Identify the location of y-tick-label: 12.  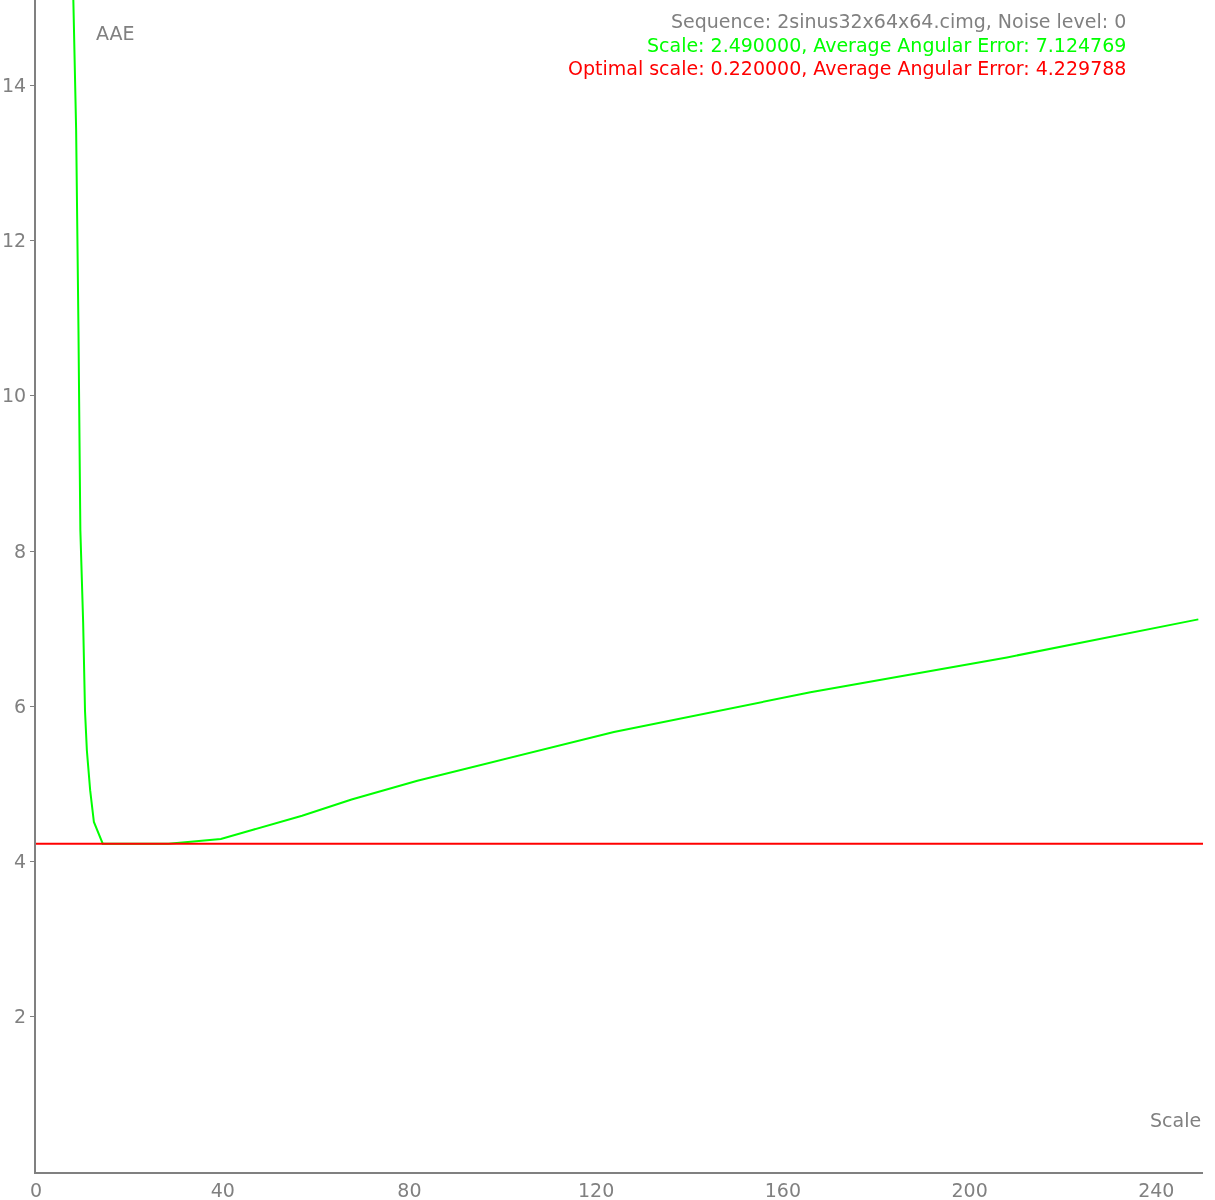
(14, 240).